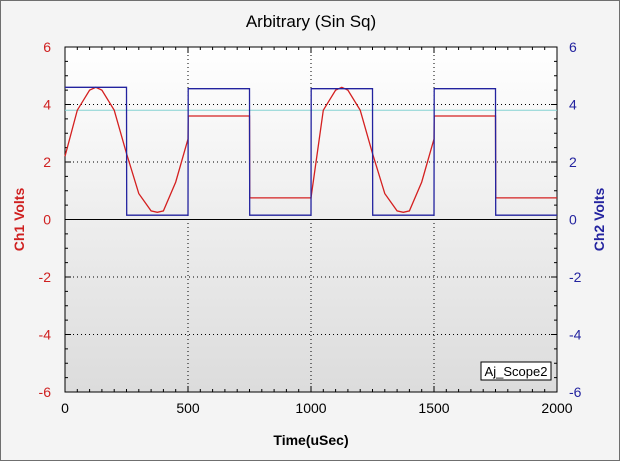 The height and width of the screenshot is (462, 620). What do you see at coordinates (575, 277) in the screenshot?
I see `y-right-tick-label: -2` at bounding box center [575, 277].